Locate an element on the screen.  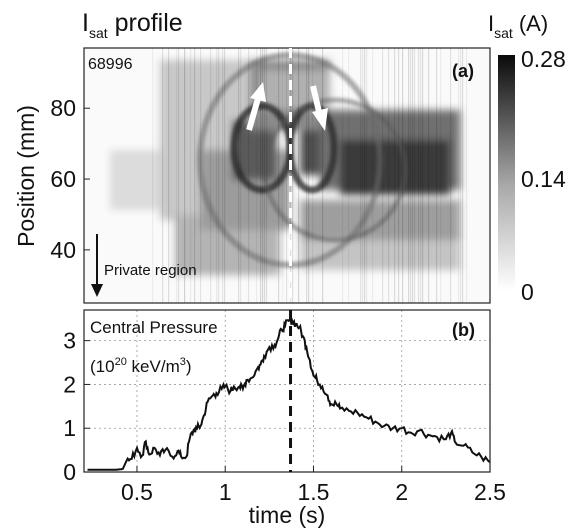
shot-number-label: 68996 is located at coordinates (110, 64).